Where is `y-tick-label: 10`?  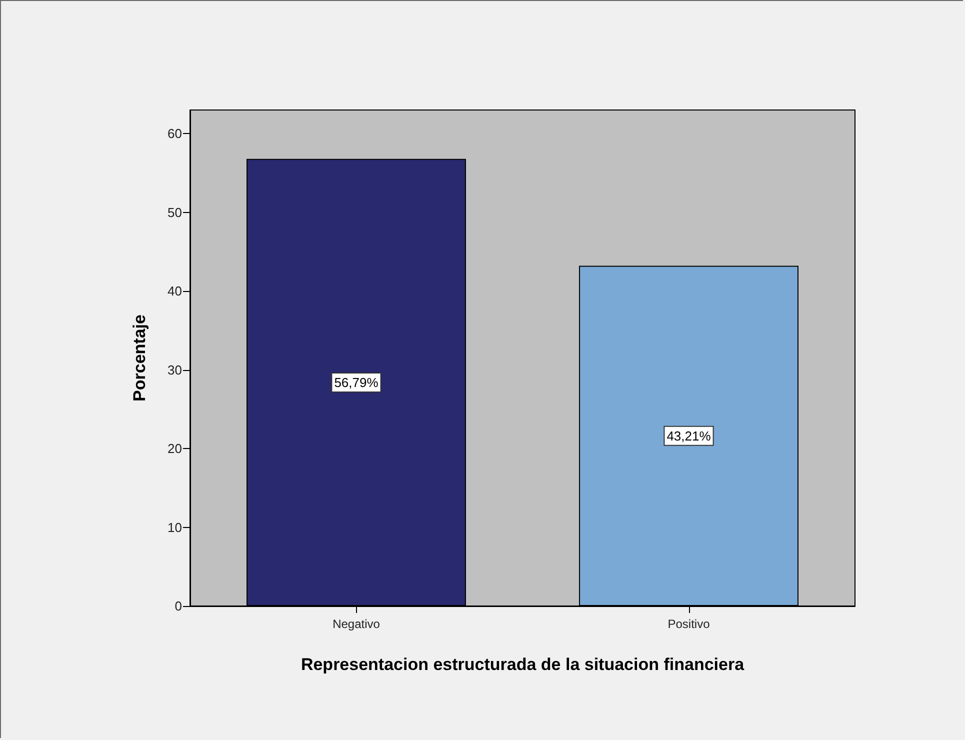
y-tick-label: 10 is located at coordinates (175, 527).